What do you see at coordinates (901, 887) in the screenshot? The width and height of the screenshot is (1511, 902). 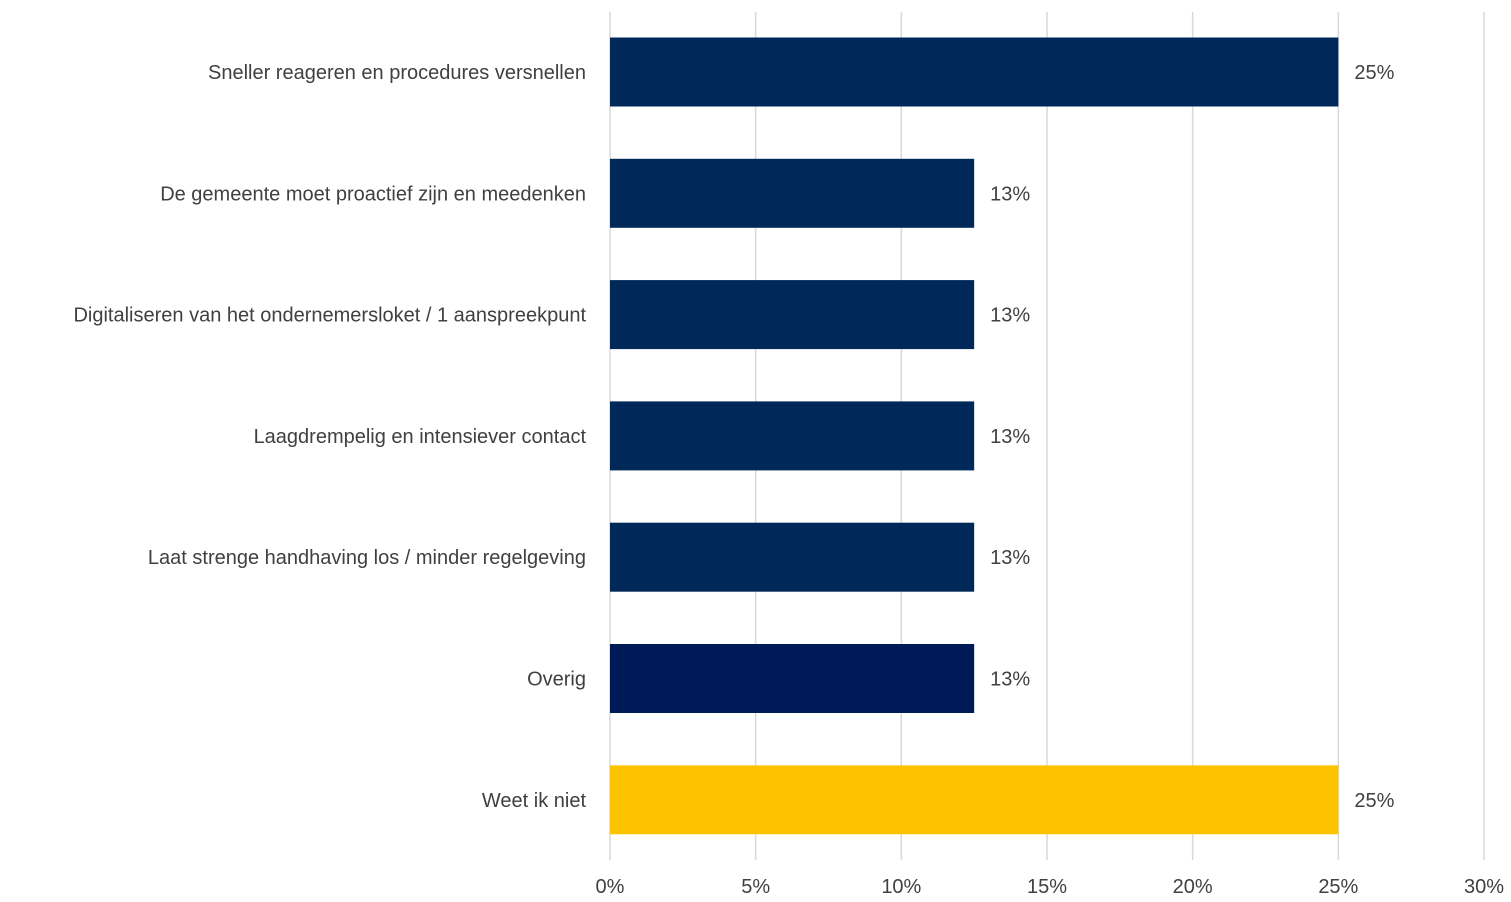 I see `x-tick-label: 10%` at bounding box center [901, 887].